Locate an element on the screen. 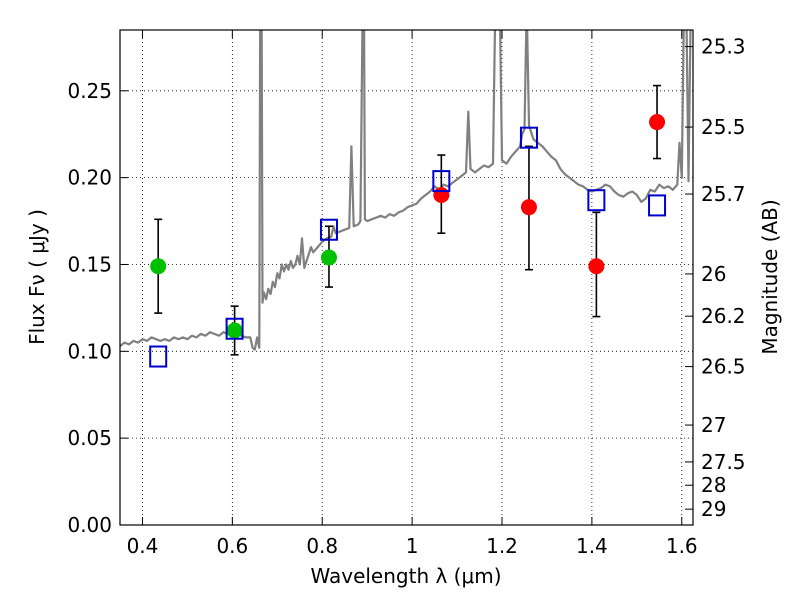 The width and height of the screenshot is (800, 600). mag-tick-label: 27 is located at coordinates (713, 425).